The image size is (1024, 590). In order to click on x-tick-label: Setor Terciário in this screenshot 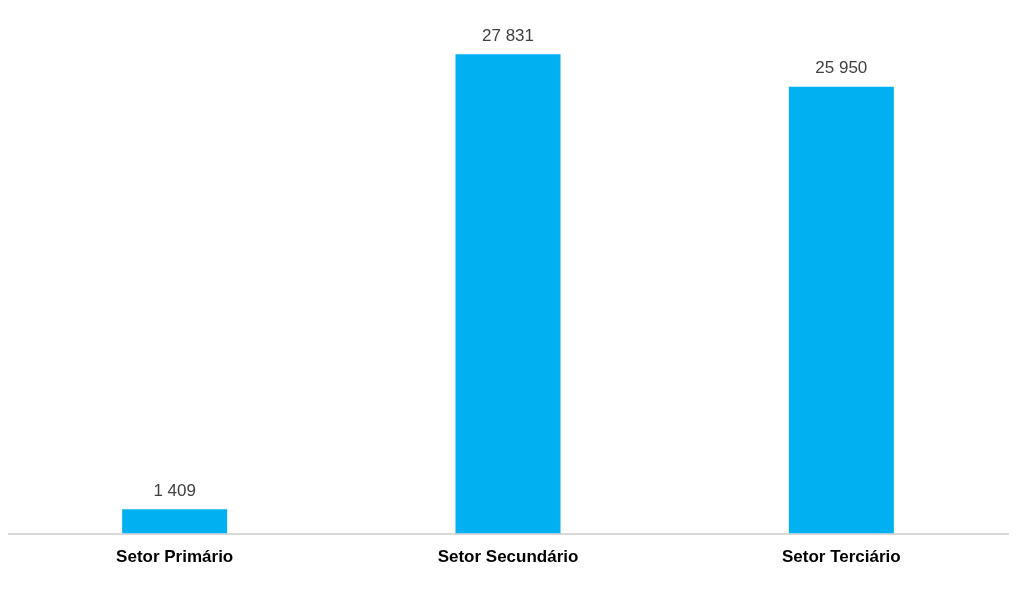, I will do `click(841, 557)`.